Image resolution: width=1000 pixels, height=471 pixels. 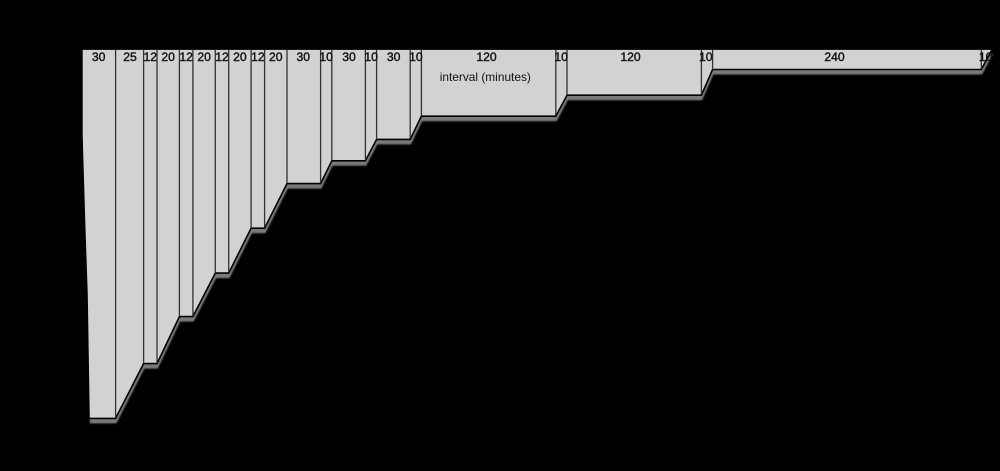 What do you see at coordinates (485, 77) in the screenshot?
I see `svg-text: interval (minutes)` at bounding box center [485, 77].